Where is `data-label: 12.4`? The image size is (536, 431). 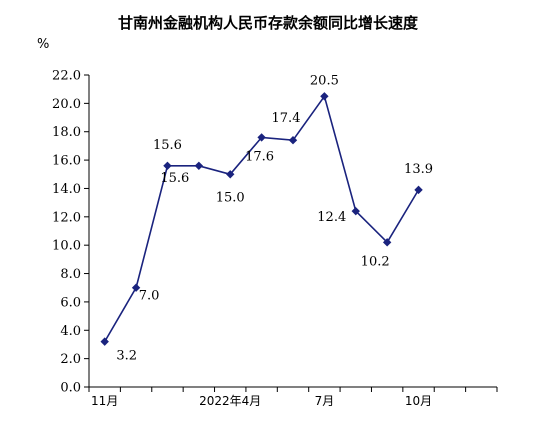 data-label: 12.4 is located at coordinates (331, 217).